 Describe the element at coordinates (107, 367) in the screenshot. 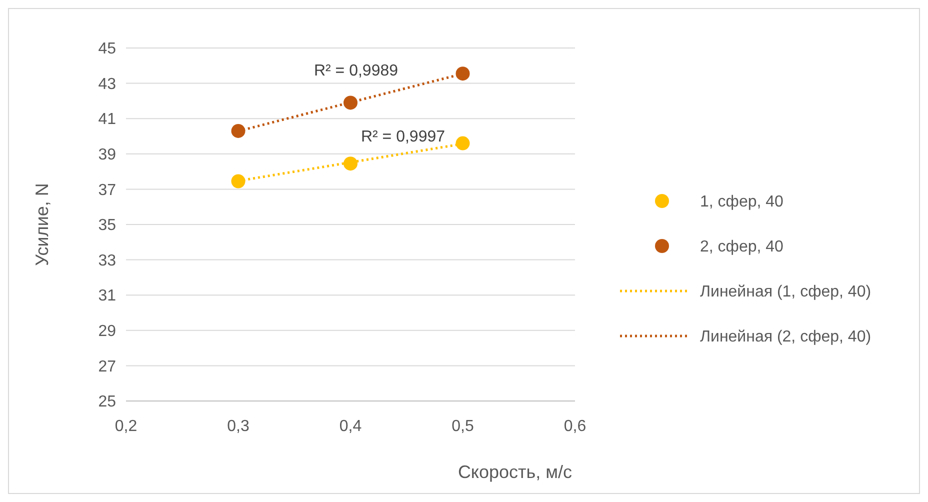

I see `y-tick-label: 27` at that location.